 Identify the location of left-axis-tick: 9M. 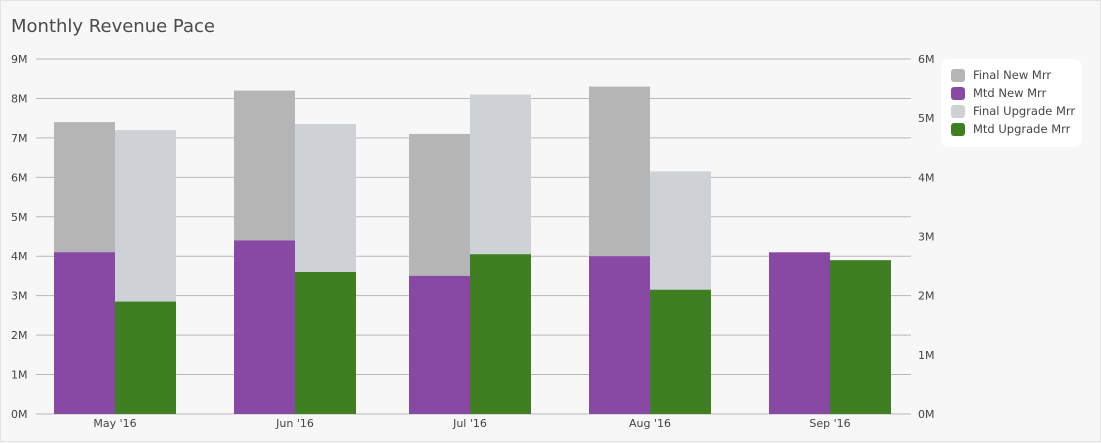
(19, 59).